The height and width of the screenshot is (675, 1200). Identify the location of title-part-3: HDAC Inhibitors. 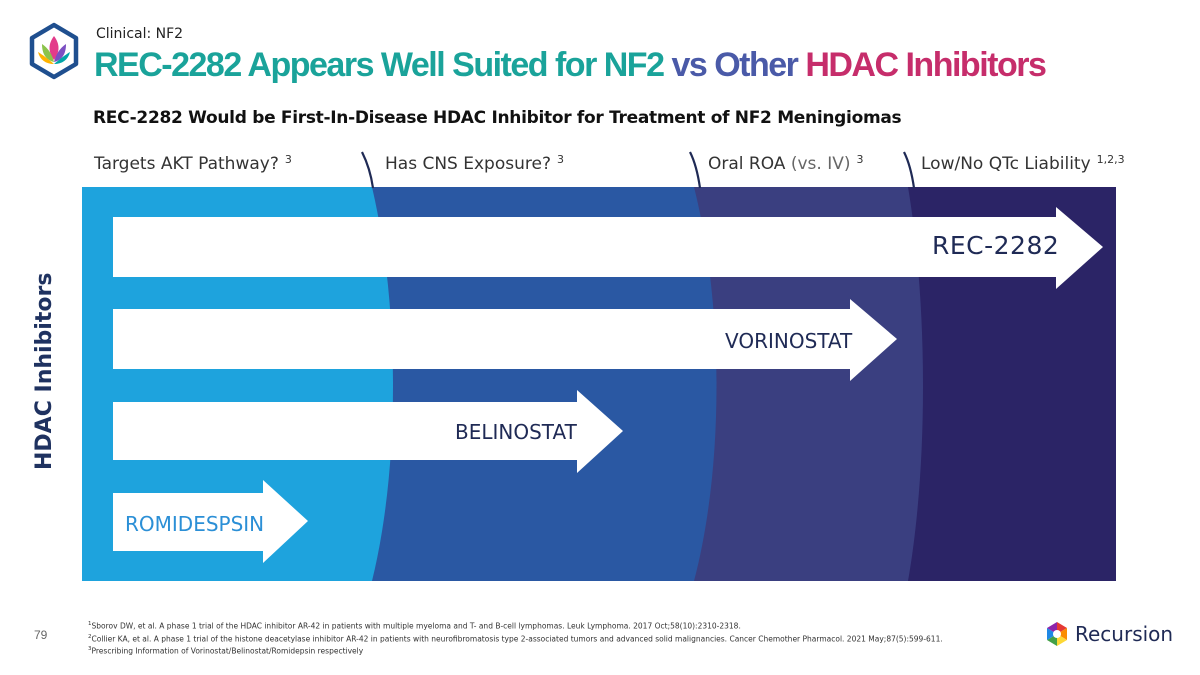
(926, 65).